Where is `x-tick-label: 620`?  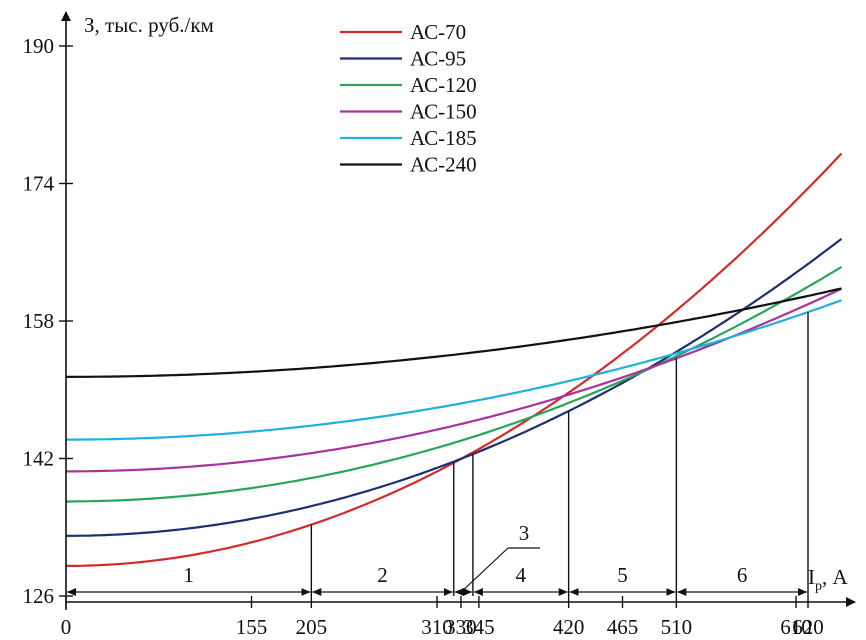
x-tick-label: 620 is located at coordinates (808, 627).